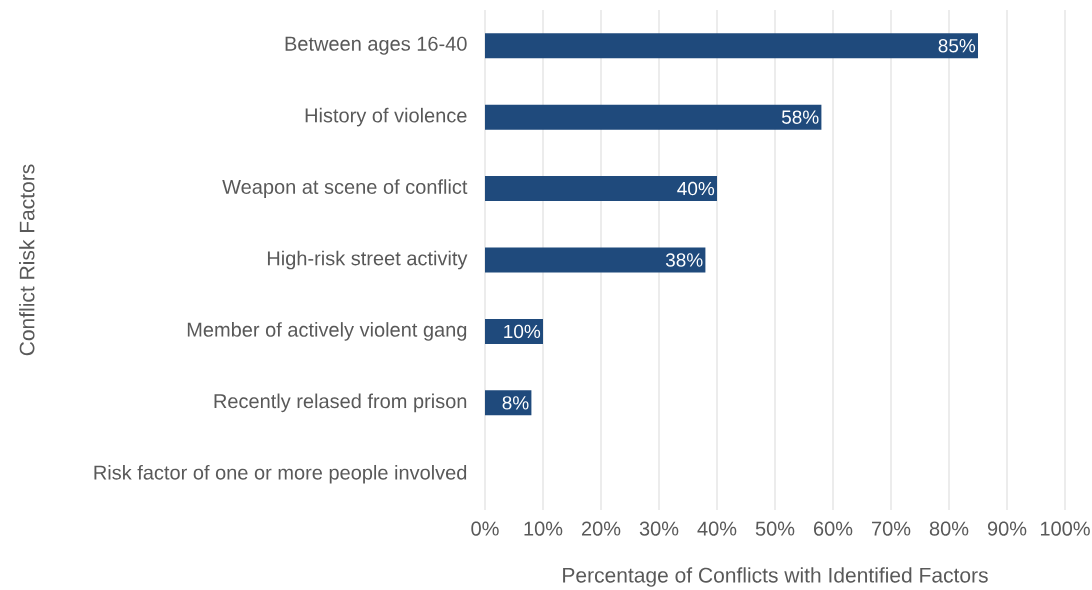 The height and width of the screenshot is (590, 1092). Describe the element at coordinates (1007, 528) in the screenshot. I see `x-tick-label: 90%` at that location.